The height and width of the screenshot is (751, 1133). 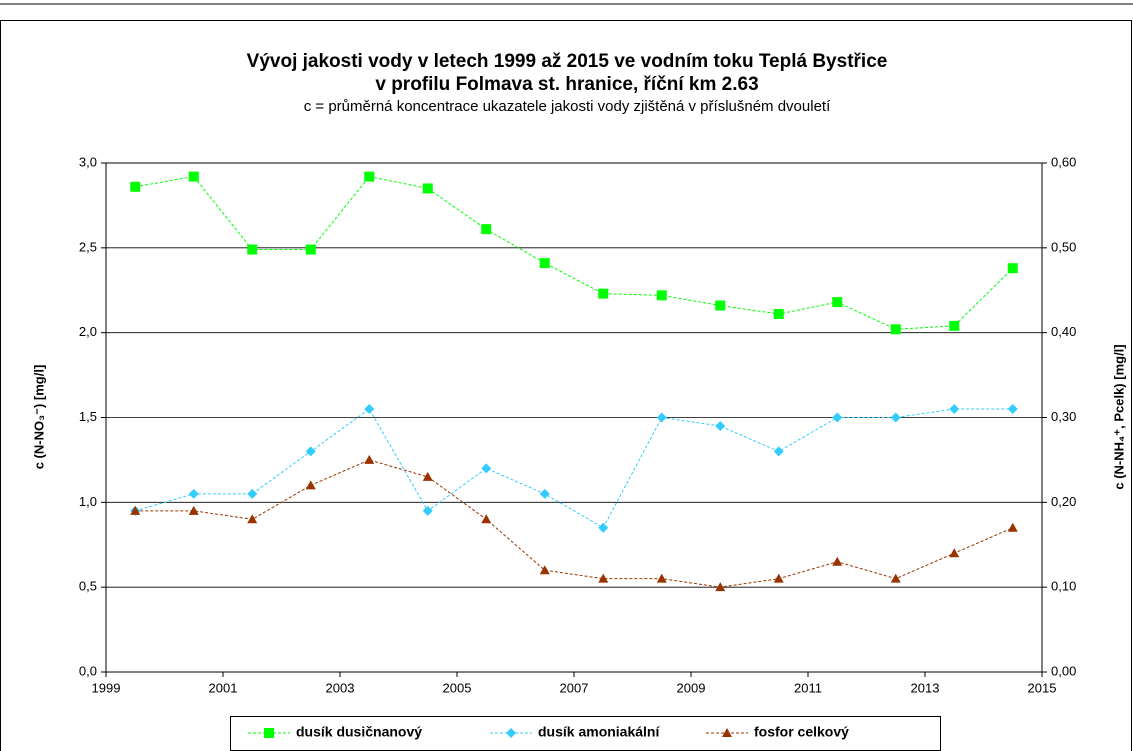 What do you see at coordinates (1118, 416) in the screenshot?
I see `y2-axis-title: c (N-NH₄⁺, Pcelk) [mg/l]` at bounding box center [1118, 416].